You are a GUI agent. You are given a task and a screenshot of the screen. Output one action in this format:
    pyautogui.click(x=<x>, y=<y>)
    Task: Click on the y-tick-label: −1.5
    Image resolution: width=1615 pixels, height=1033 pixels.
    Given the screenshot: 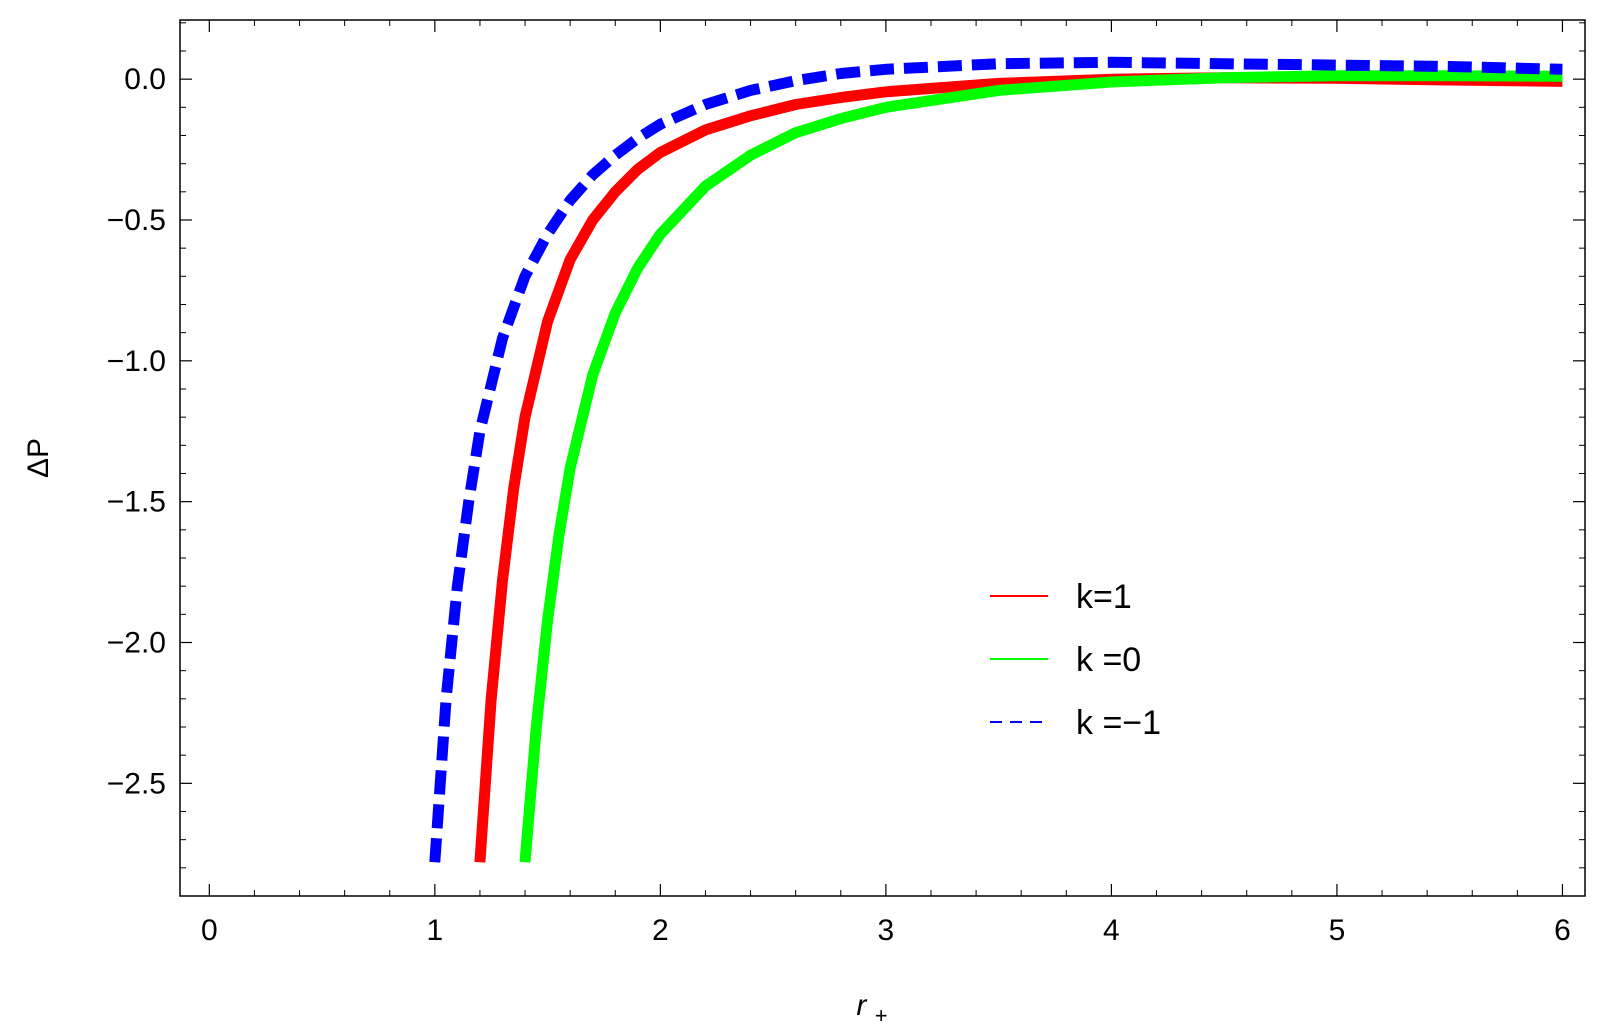 What is the action you would take?
    pyautogui.click(x=136, y=502)
    